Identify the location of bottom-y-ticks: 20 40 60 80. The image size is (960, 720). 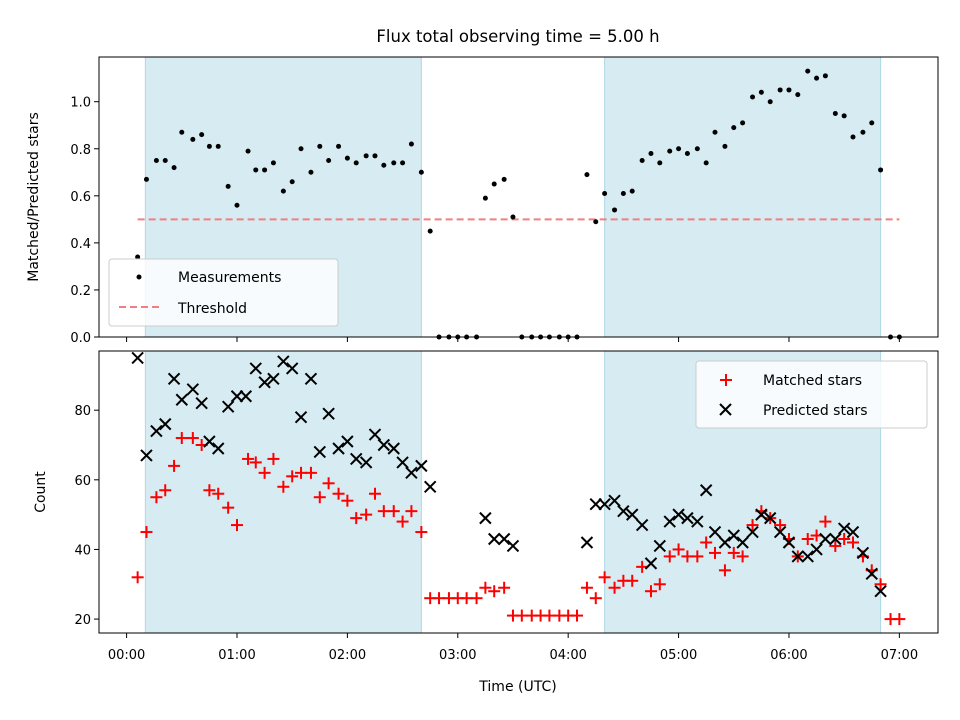
(86, 516).